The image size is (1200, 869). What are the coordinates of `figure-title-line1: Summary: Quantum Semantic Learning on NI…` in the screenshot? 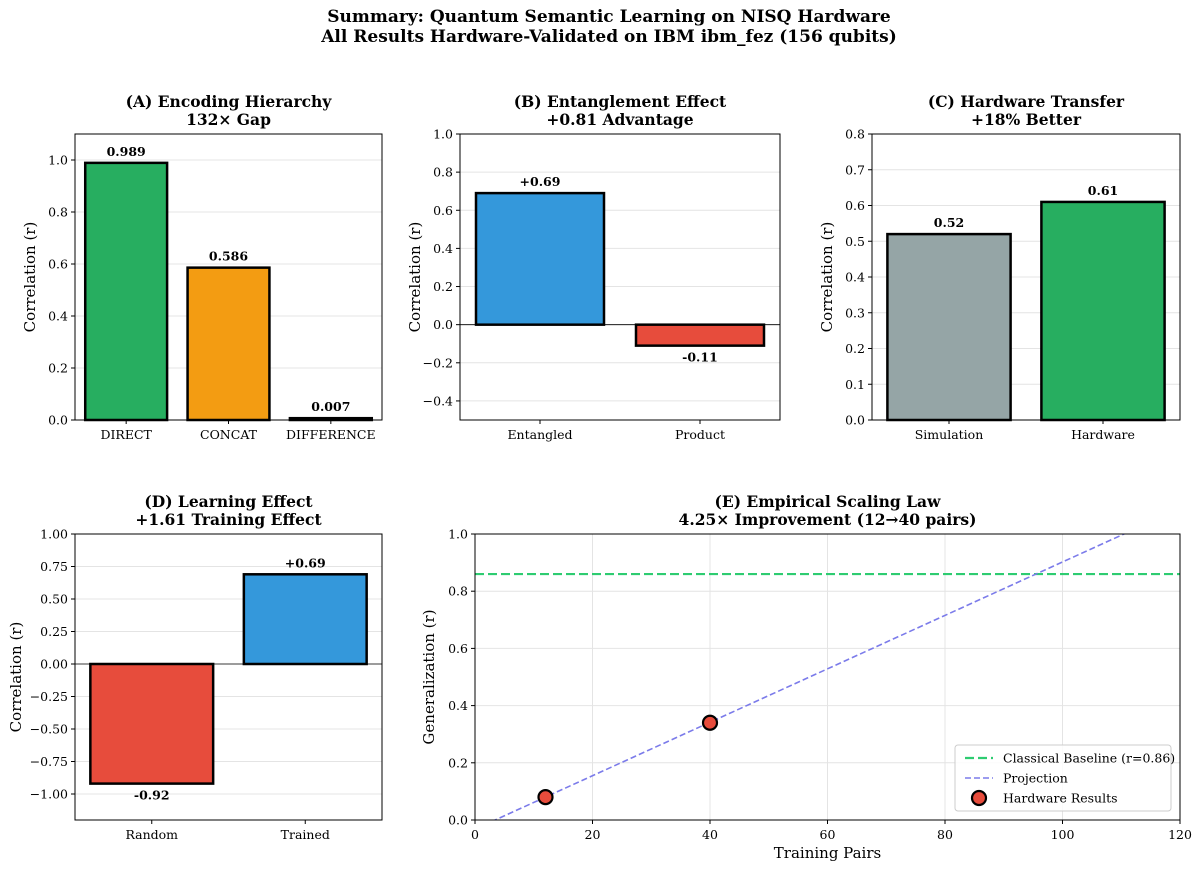 It's located at (609, 17).